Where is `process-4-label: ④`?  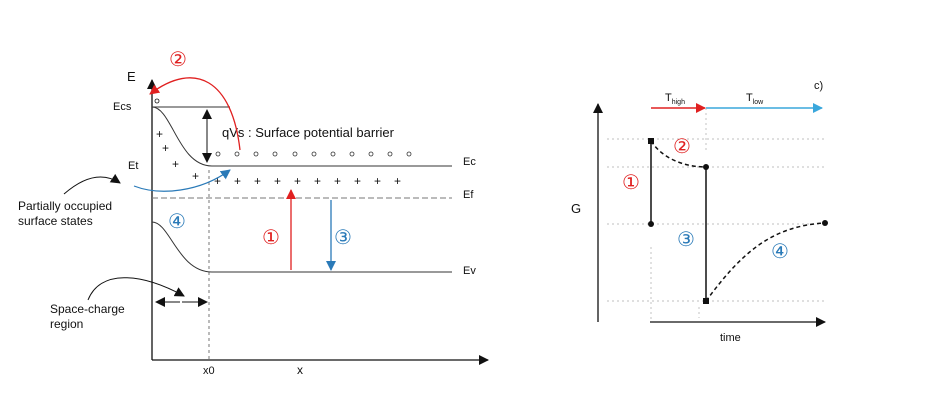 process-4-label: ④ is located at coordinates (177, 221).